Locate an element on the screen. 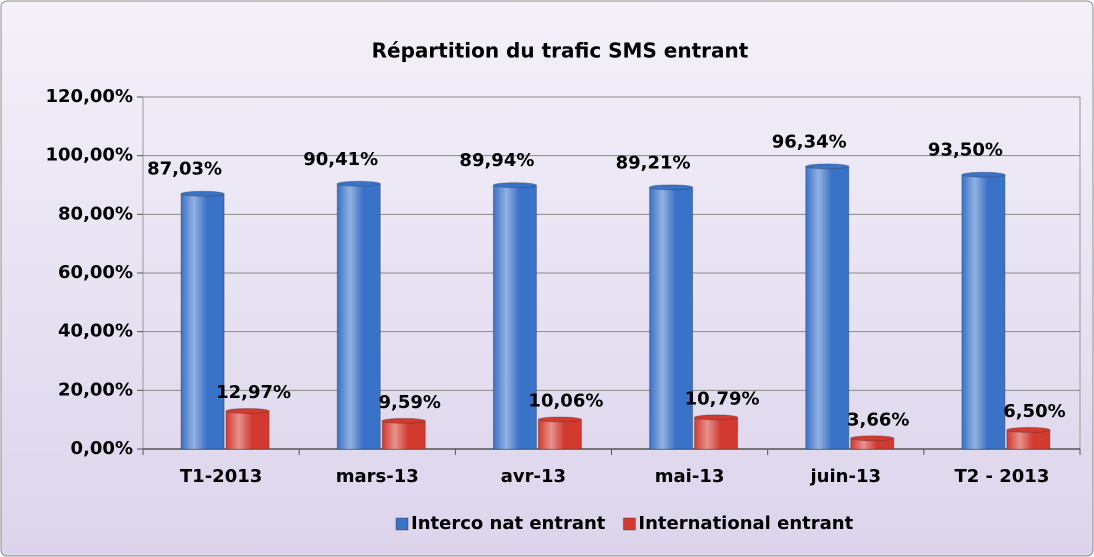 This screenshot has width=1094, height=557. x-tick-label: T1-2013 is located at coordinates (221, 476).